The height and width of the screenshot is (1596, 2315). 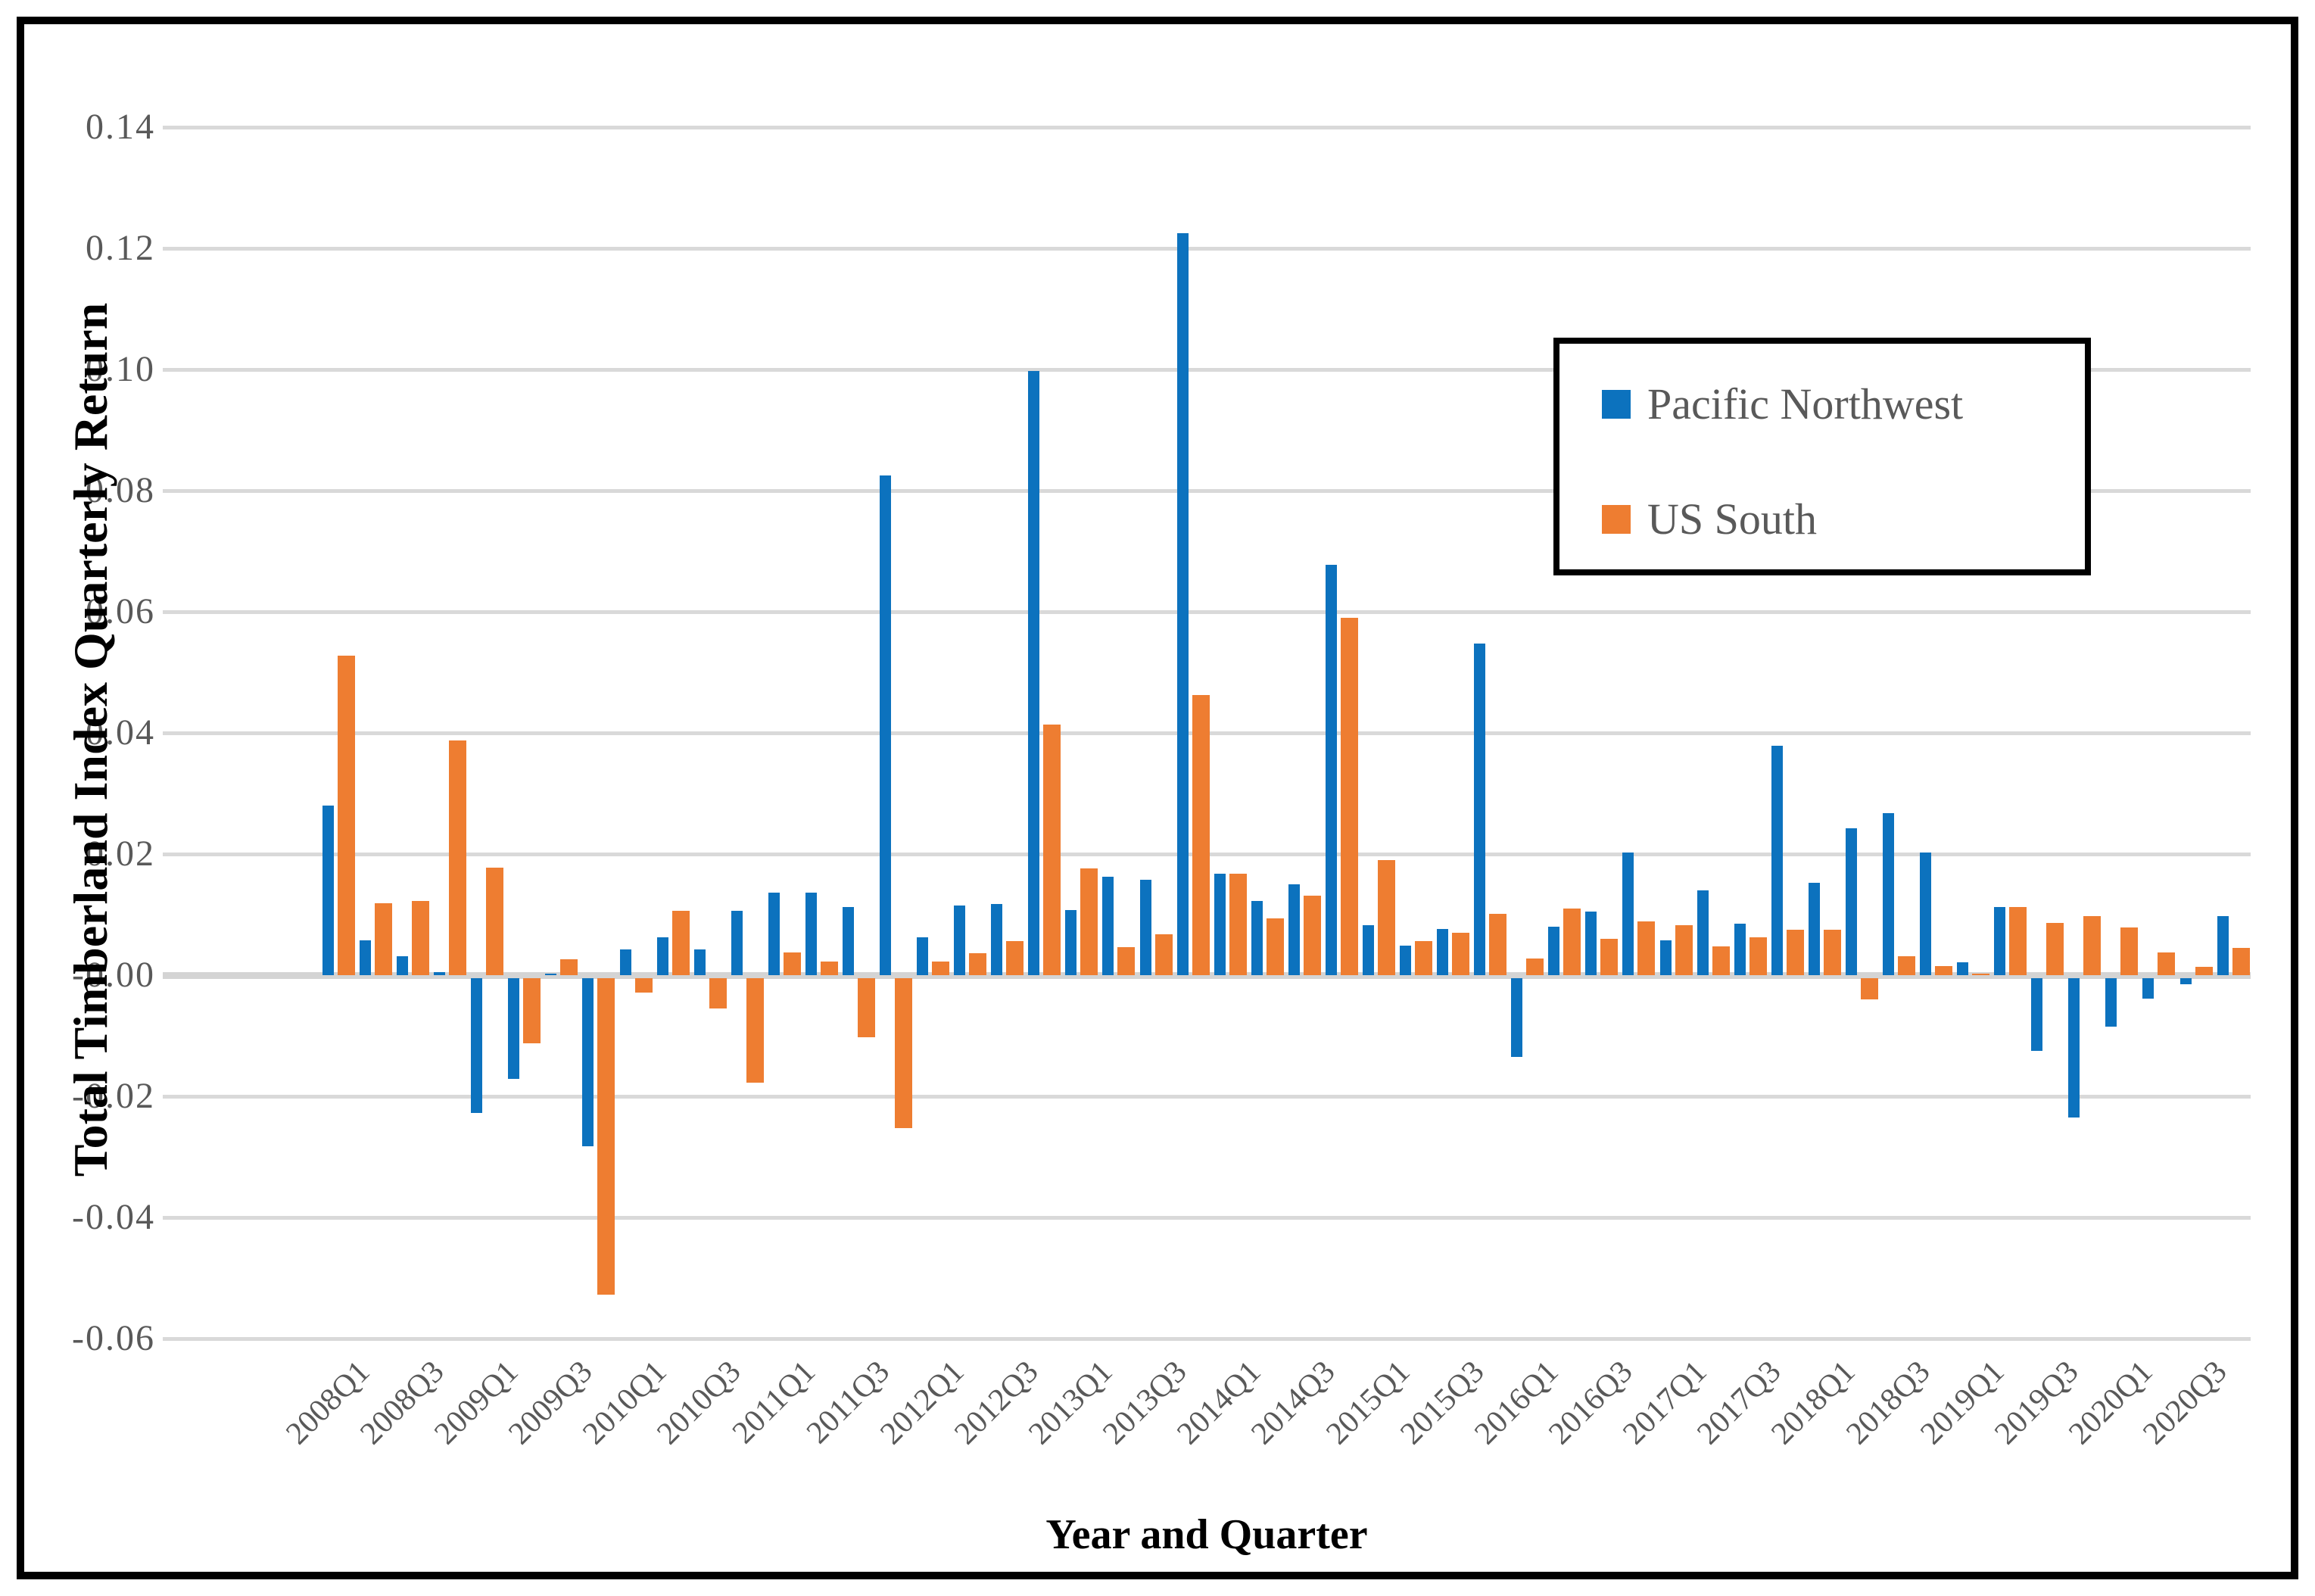 I want to click on y-tick-label: 0.12, so click(x=120, y=248).